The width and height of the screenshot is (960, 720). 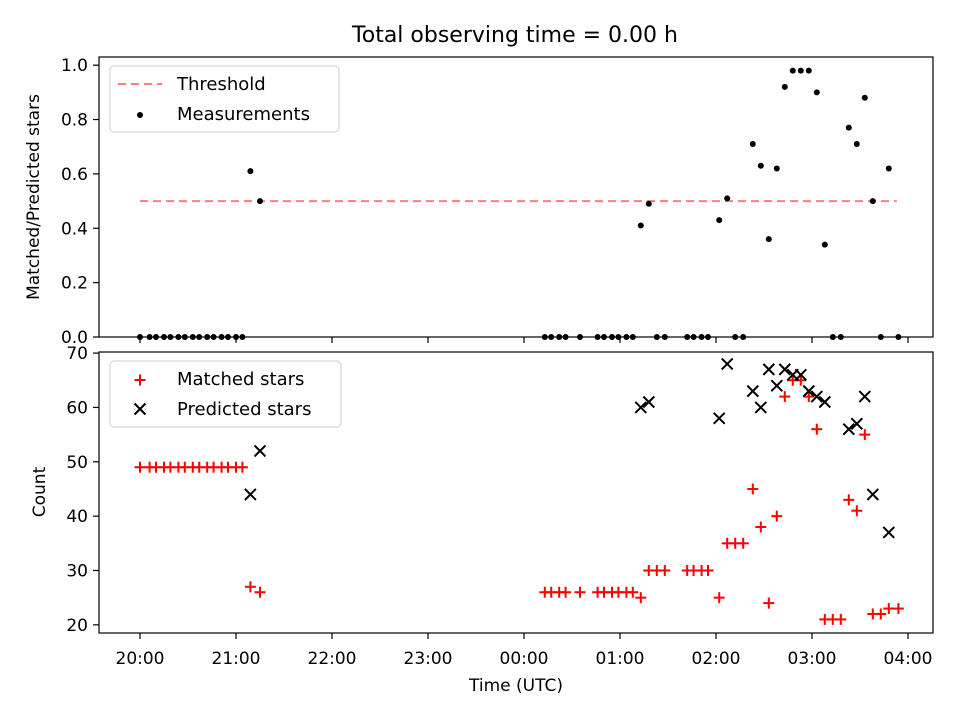 What do you see at coordinates (140, 115) in the screenshot?
I see `legend-measurement-swatch` at bounding box center [140, 115].